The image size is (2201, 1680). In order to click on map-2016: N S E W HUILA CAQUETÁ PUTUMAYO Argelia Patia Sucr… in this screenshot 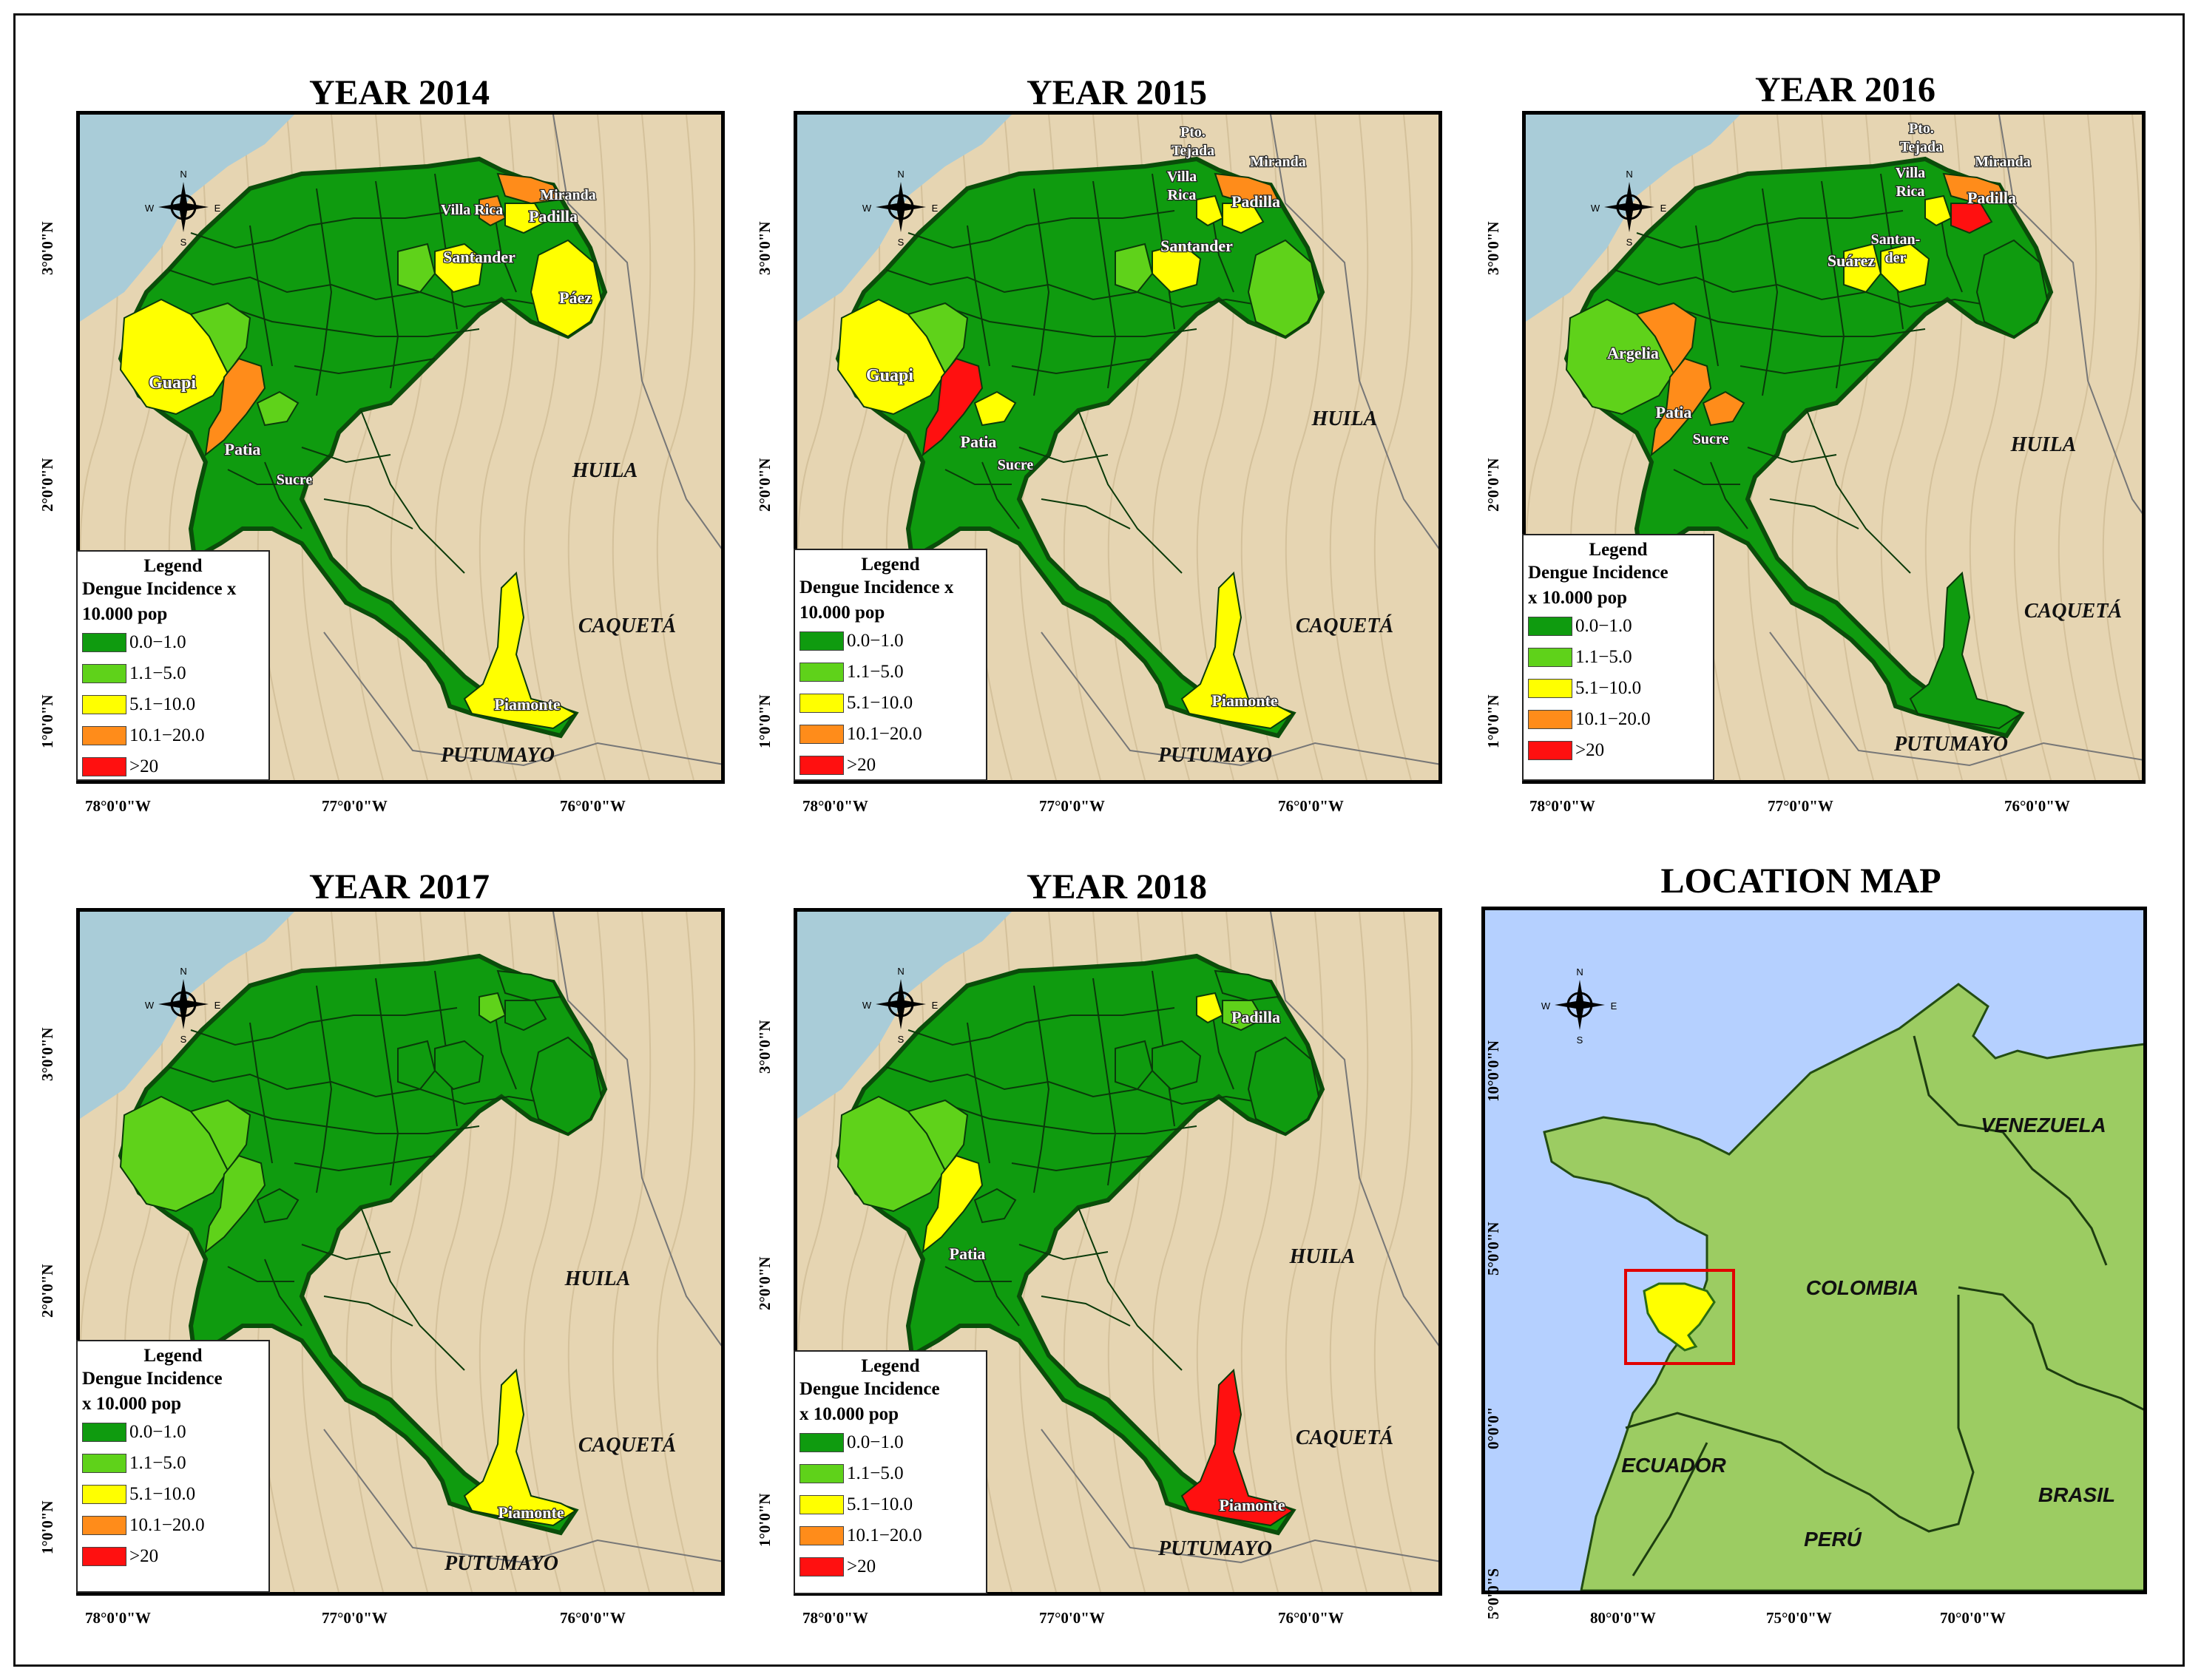, I will do `click(1834, 448)`.